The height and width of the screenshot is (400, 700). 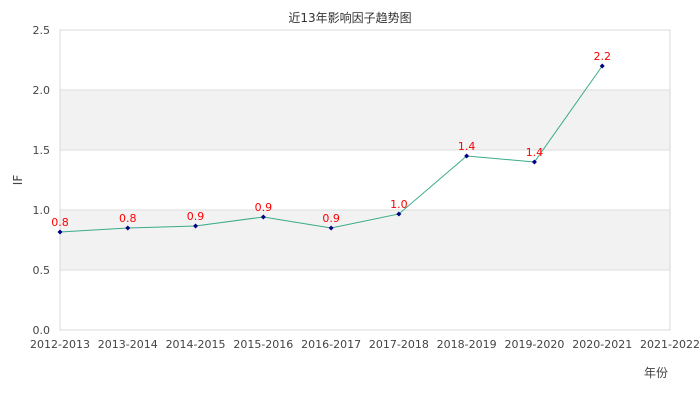 I want to click on y-tick-label: 0.0, so click(x=42, y=330).